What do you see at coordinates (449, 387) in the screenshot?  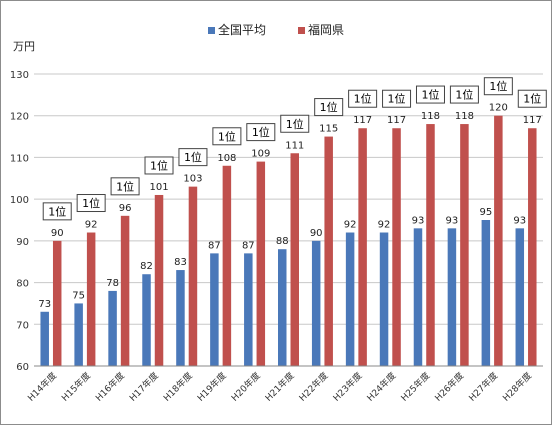 I see `x-category-label: H26年度` at bounding box center [449, 387].